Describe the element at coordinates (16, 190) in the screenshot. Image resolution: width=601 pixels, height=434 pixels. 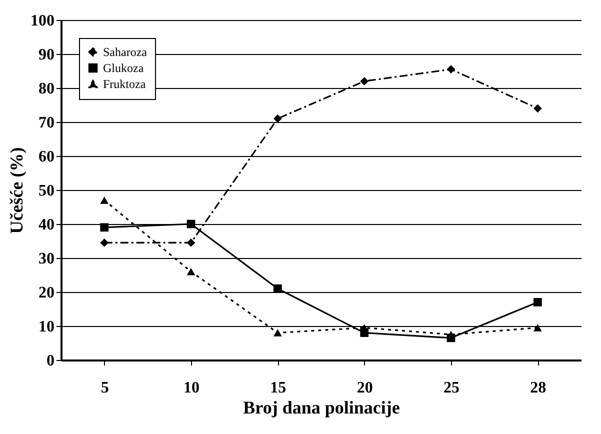
I see `y-axis-title: Učešće (%)` at that location.